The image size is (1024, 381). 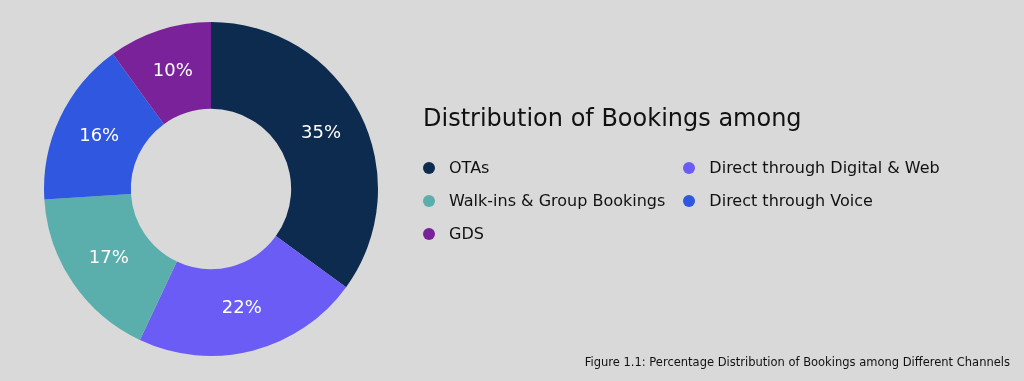 I want to click on legend-label: Direct through Digital & Web, so click(x=824, y=167).